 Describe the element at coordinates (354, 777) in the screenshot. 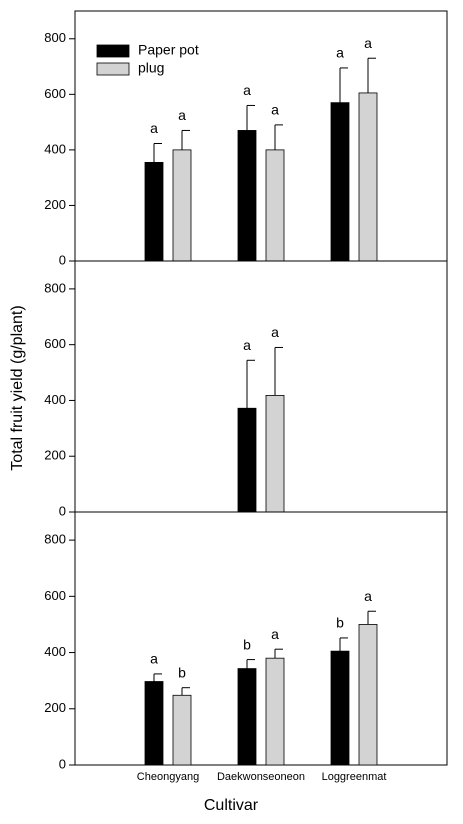

I see `x-tick-label: Loggreenmat` at that location.